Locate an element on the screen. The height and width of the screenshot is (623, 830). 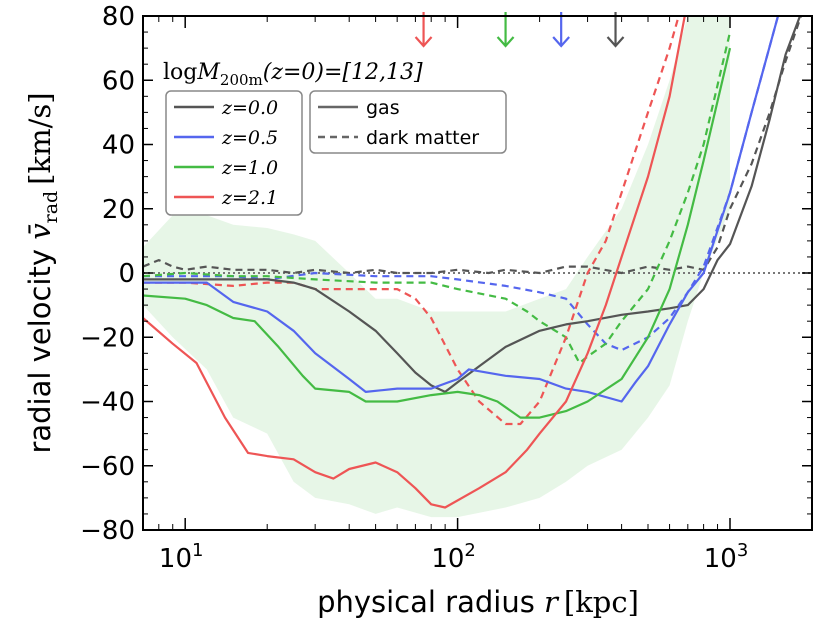
legend-label-3: z=2.1 is located at coordinates (249, 198).